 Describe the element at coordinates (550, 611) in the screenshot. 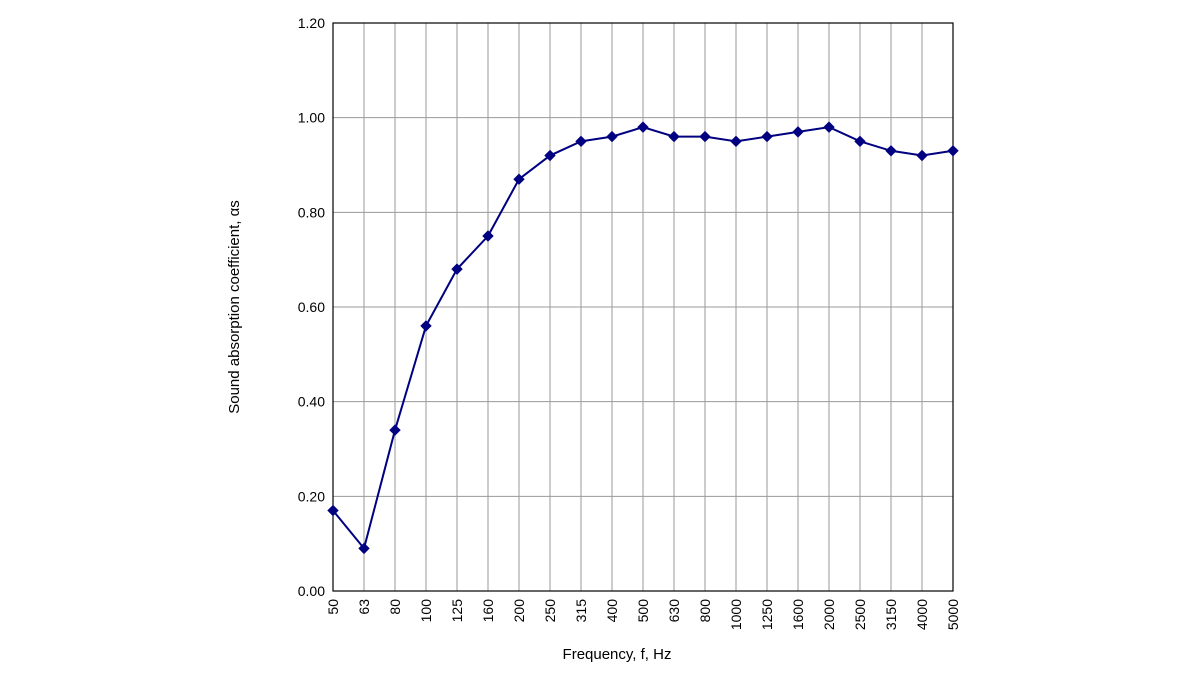

I see `x-tick-label: 250` at that location.